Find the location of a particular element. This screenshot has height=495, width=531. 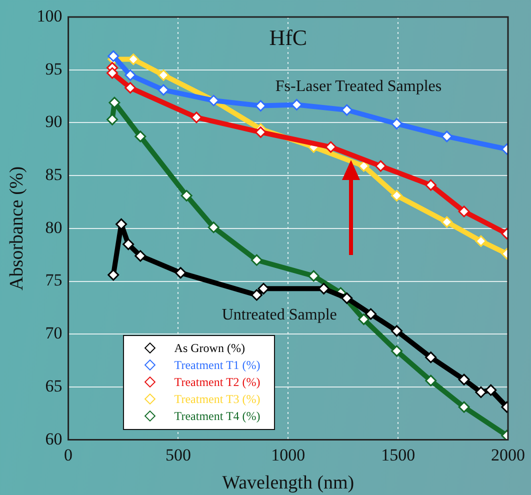

y-tick-label: 85 is located at coordinates (53, 174).